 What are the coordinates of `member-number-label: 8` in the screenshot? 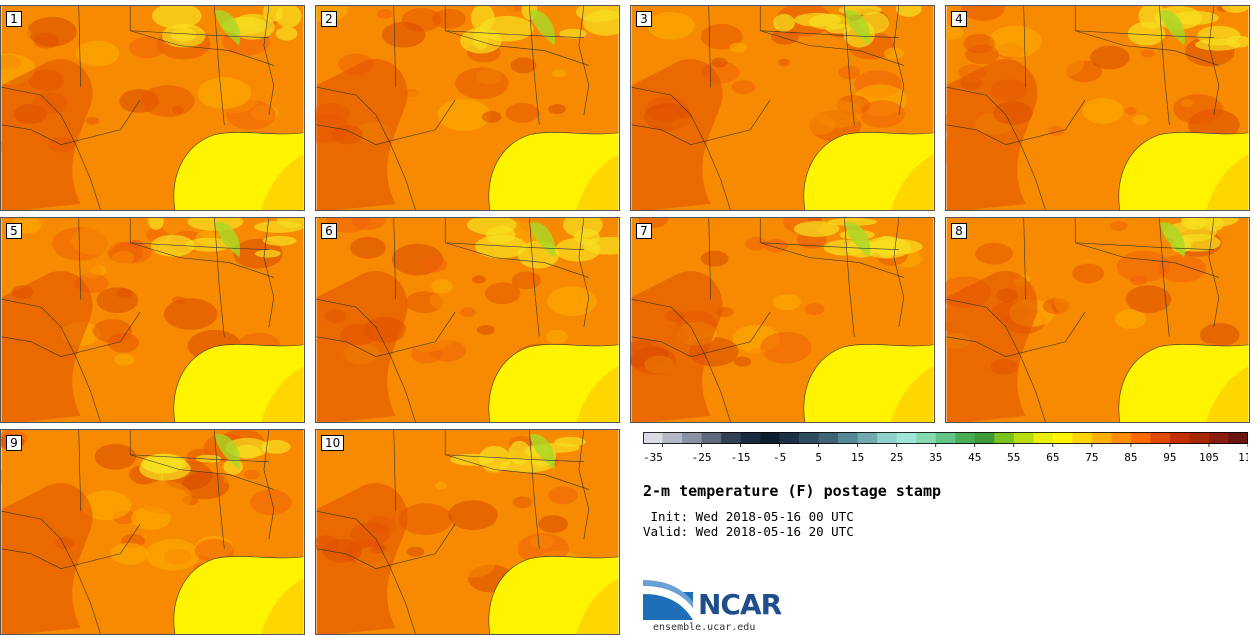 It's located at (959, 231).